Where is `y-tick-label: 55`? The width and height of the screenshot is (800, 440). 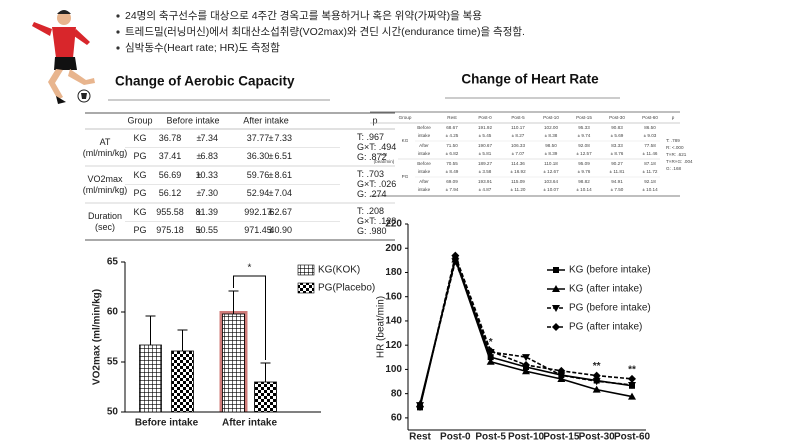 y-tick-label: 55 is located at coordinates (113, 362).